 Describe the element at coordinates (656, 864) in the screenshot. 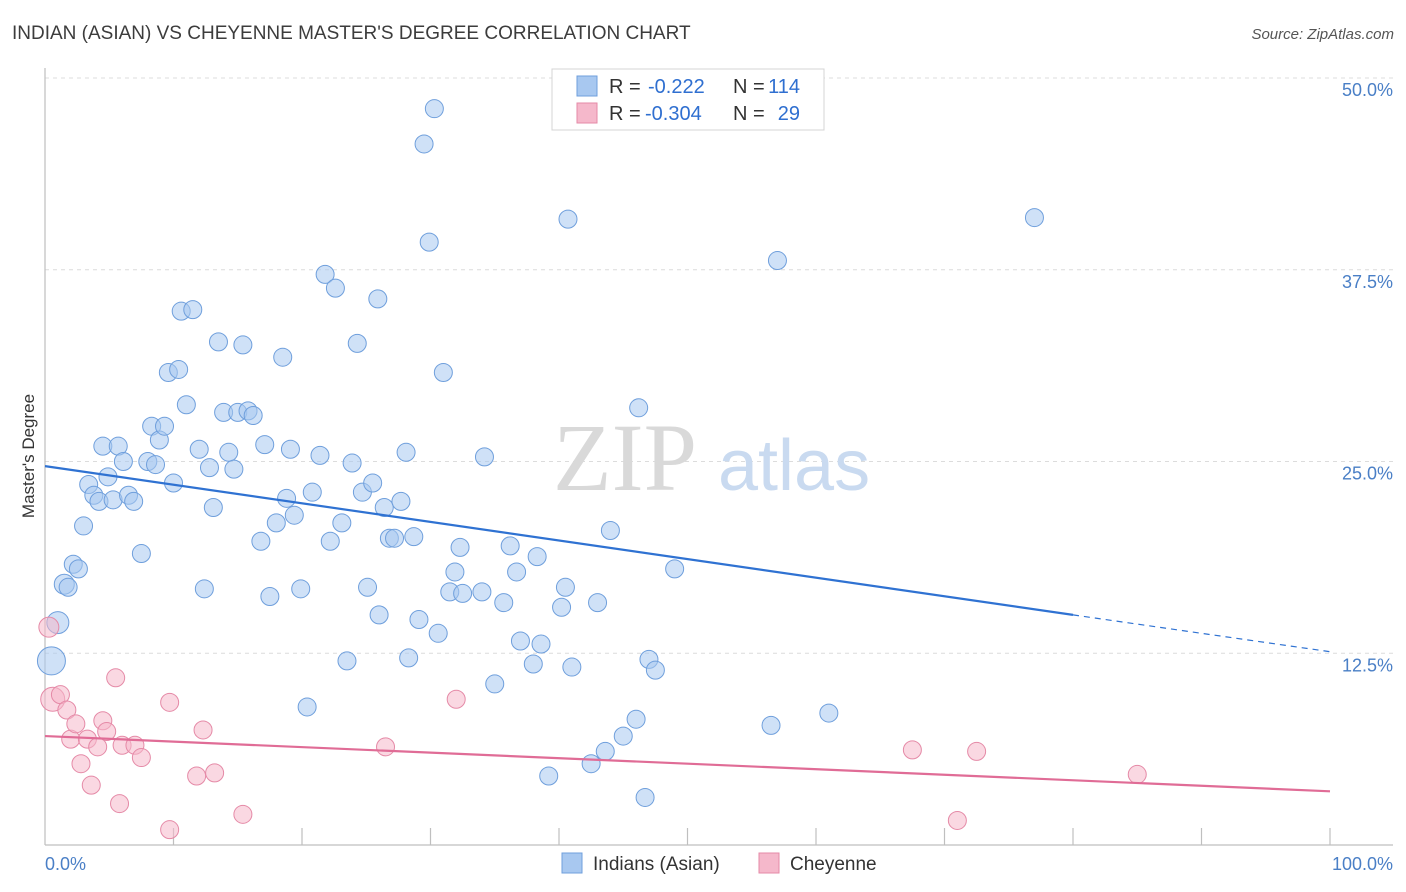

I see `series-legend-label-indians: Indians (Asian)` at that location.